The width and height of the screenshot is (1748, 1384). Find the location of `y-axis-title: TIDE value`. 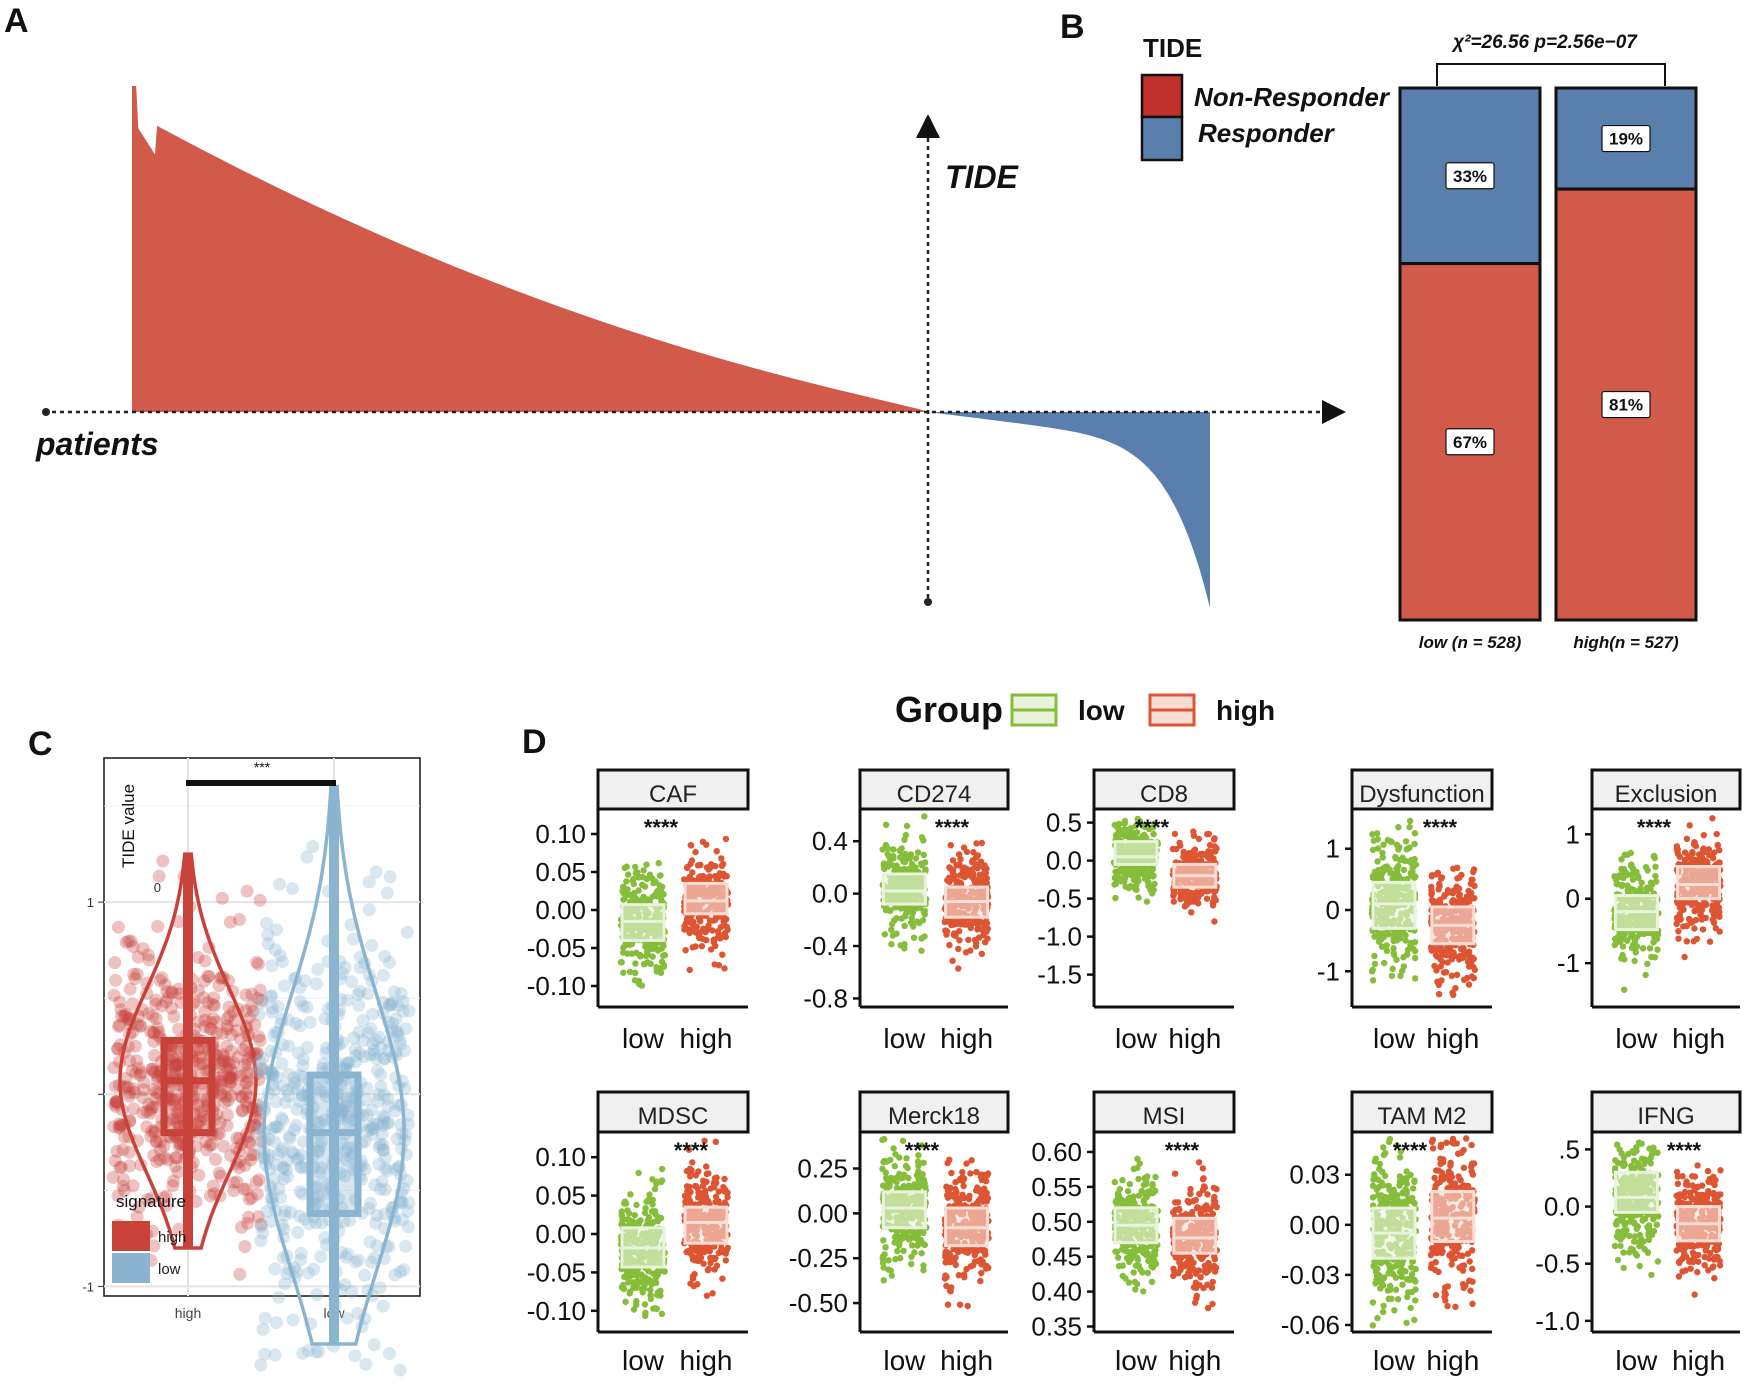

y-axis-title: TIDE value is located at coordinates (128, 826).